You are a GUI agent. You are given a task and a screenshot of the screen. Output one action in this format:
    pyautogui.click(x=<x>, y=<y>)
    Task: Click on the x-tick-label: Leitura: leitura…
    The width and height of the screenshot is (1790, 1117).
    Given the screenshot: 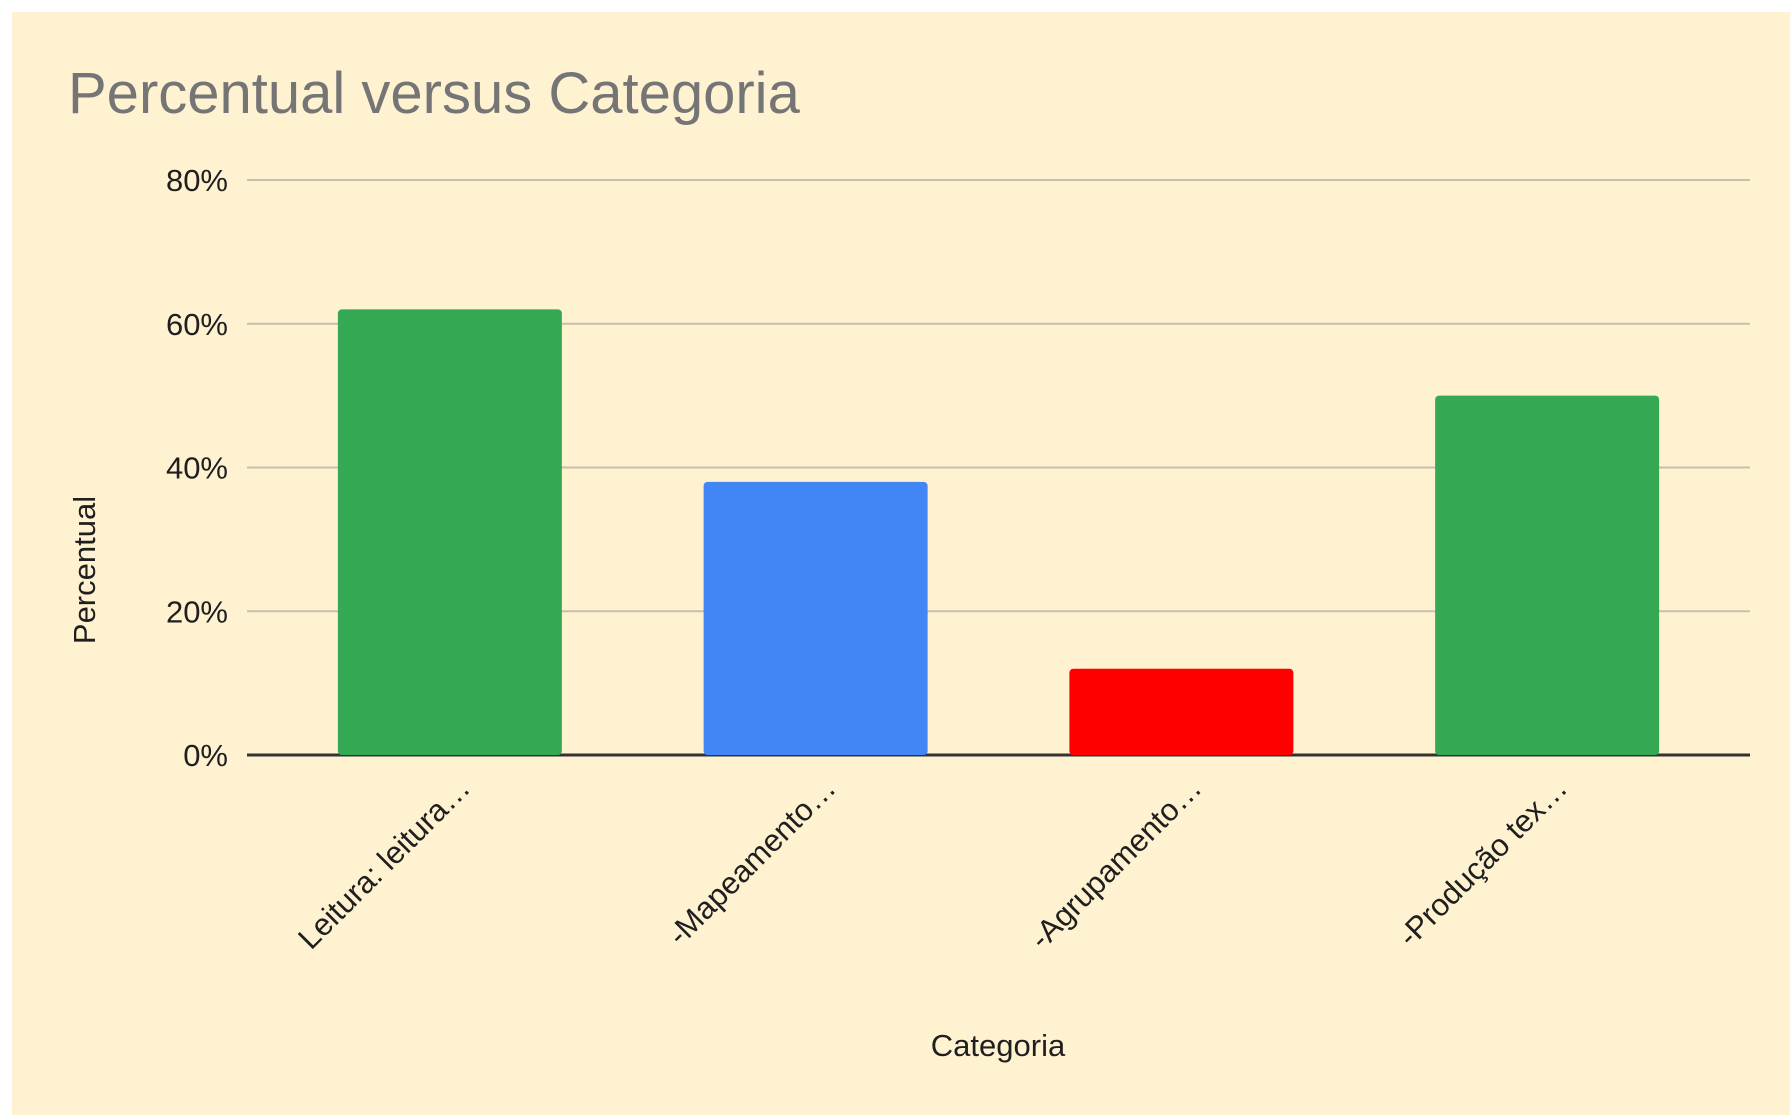 What is the action you would take?
    pyautogui.click(x=384, y=863)
    